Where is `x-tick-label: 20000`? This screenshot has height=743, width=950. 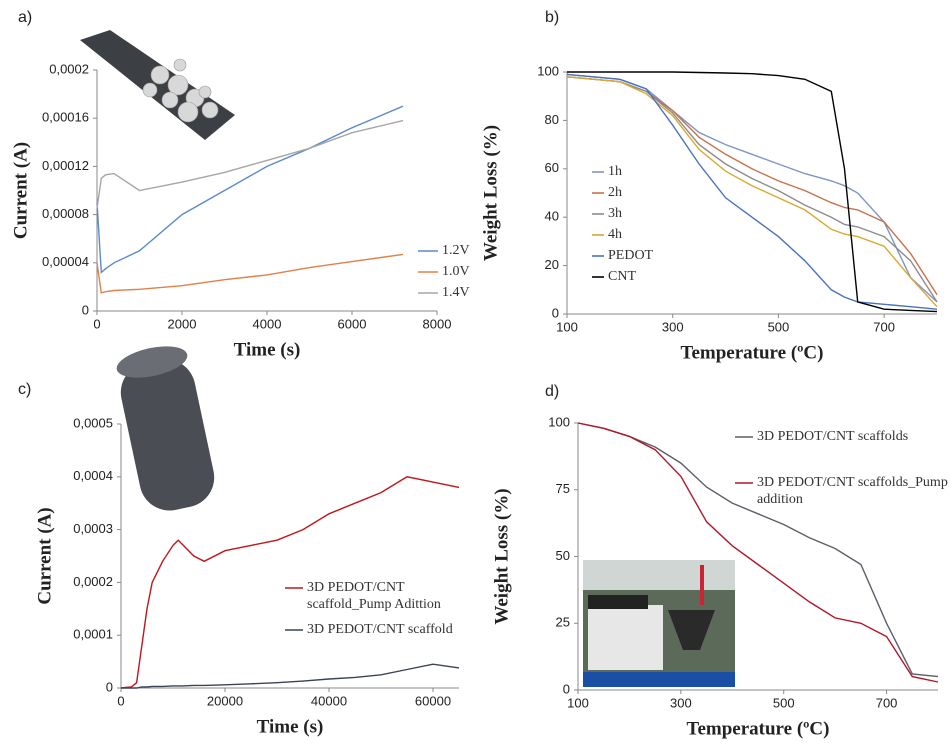 x-tick-label: 20000 is located at coordinates (225, 700).